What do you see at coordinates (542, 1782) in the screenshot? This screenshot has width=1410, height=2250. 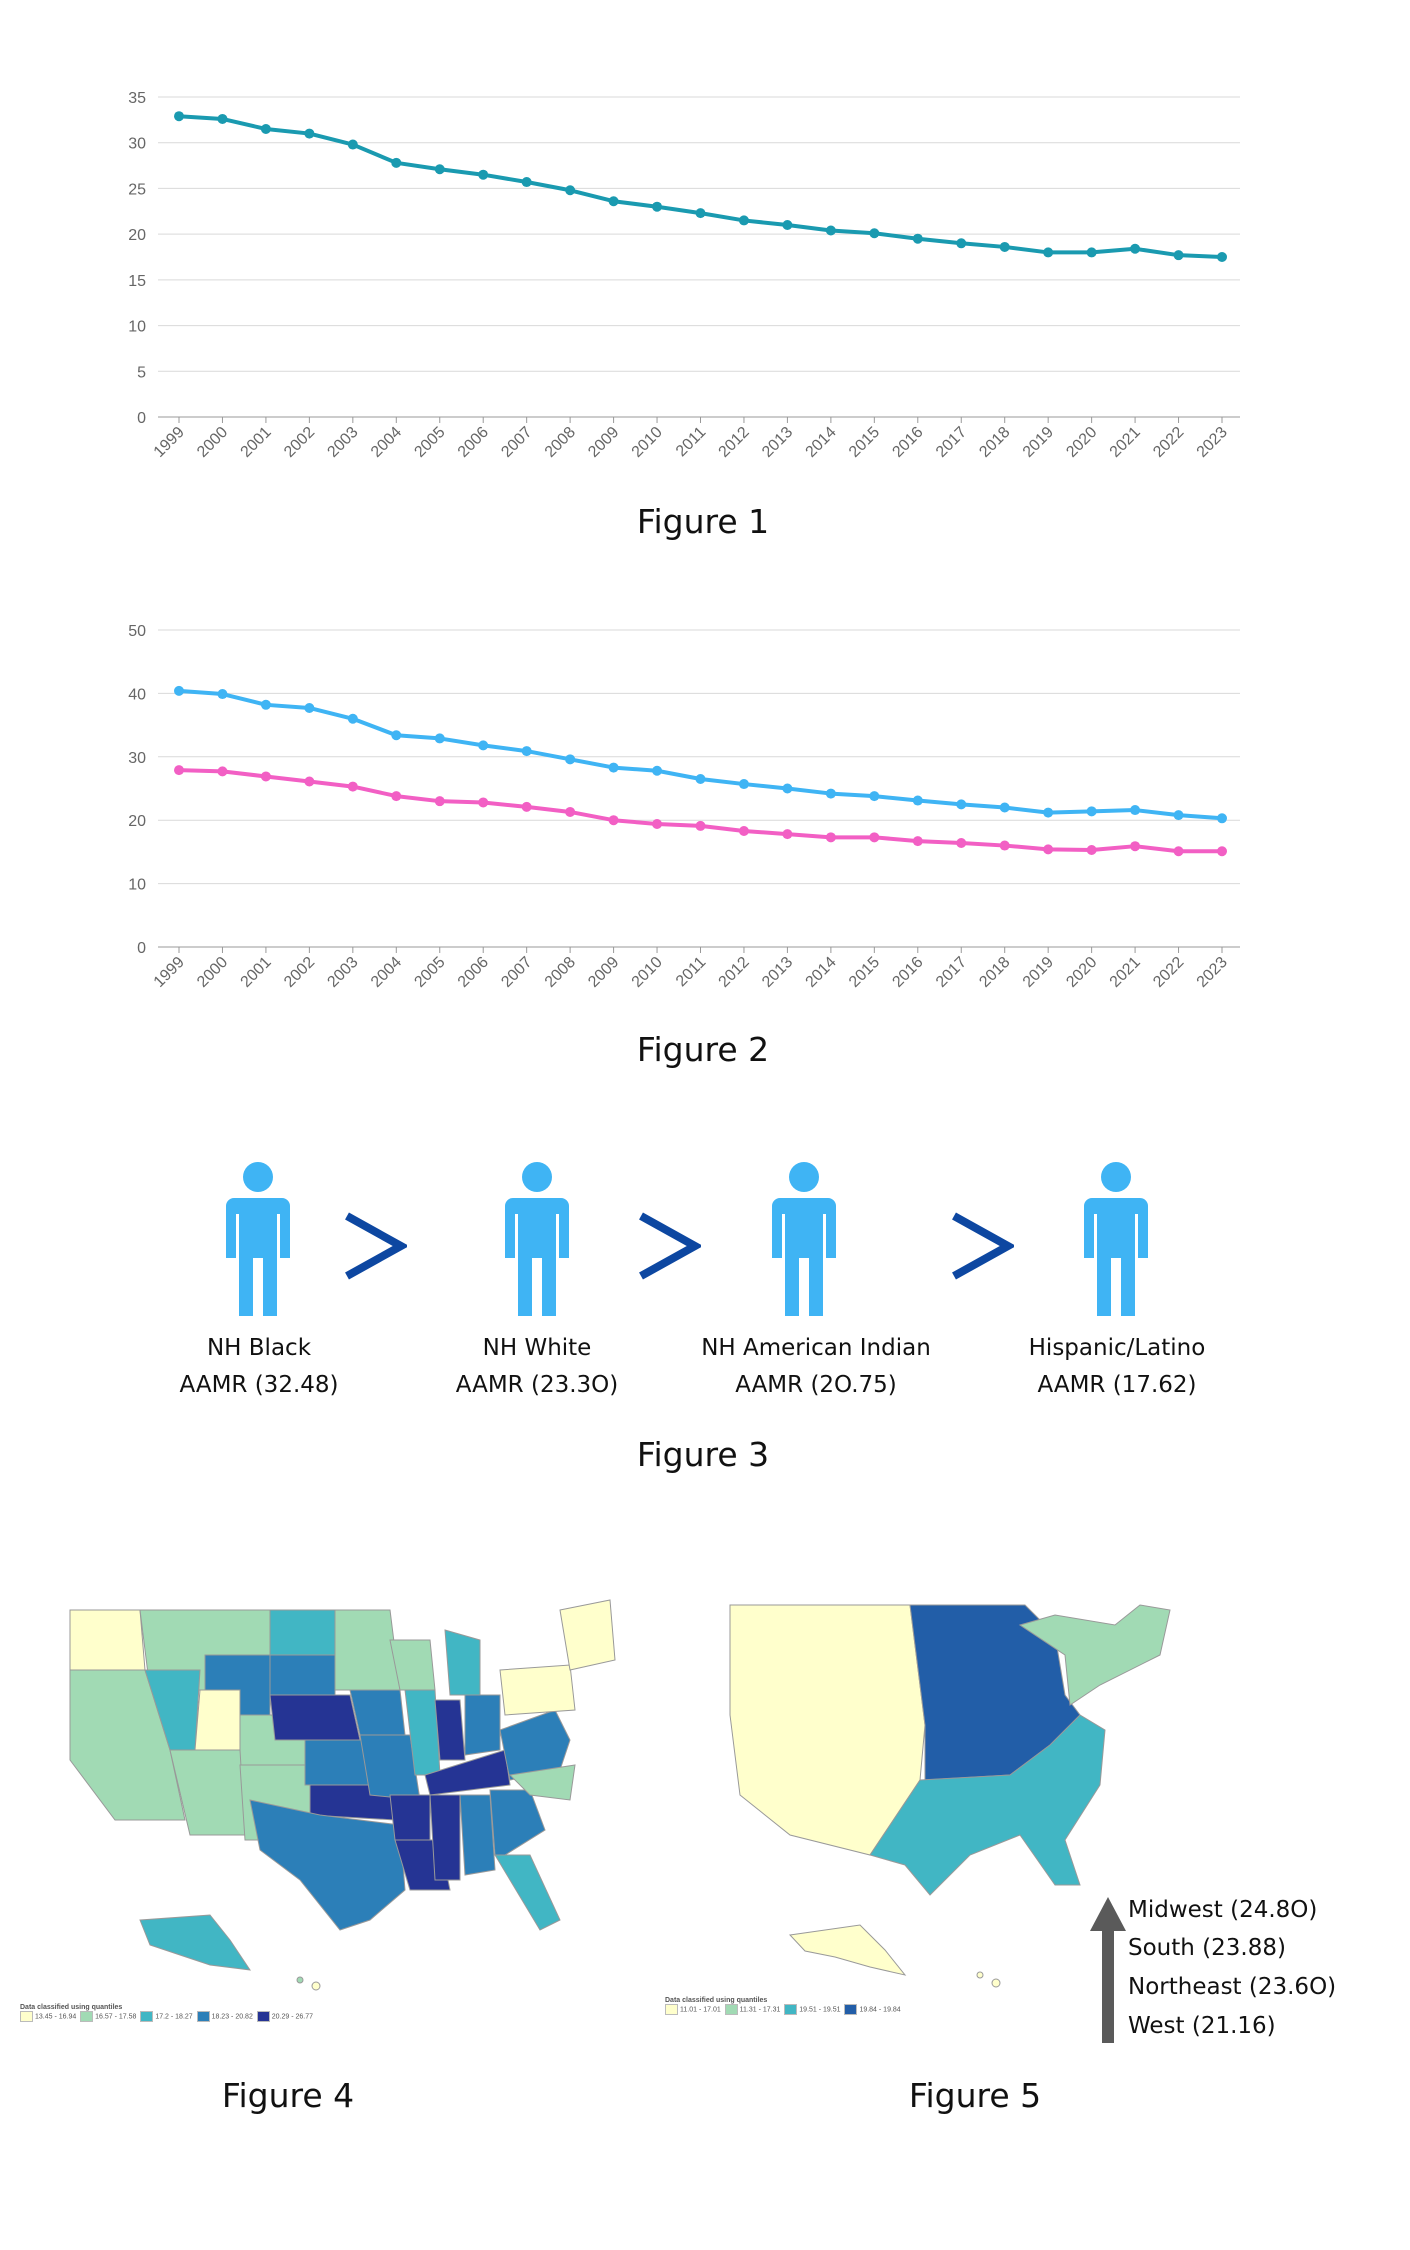 I see `state-north-carolina` at bounding box center [542, 1782].